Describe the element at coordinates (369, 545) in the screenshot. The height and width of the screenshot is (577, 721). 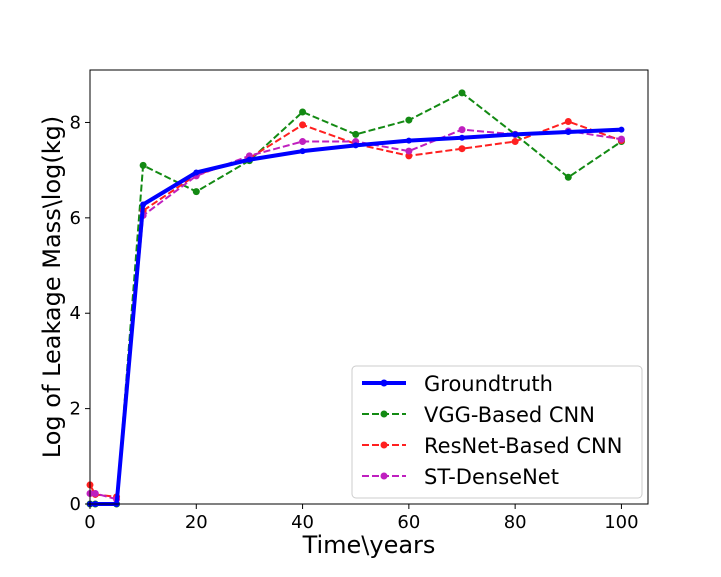
I see `x-axis-label: Time\years` at that location.